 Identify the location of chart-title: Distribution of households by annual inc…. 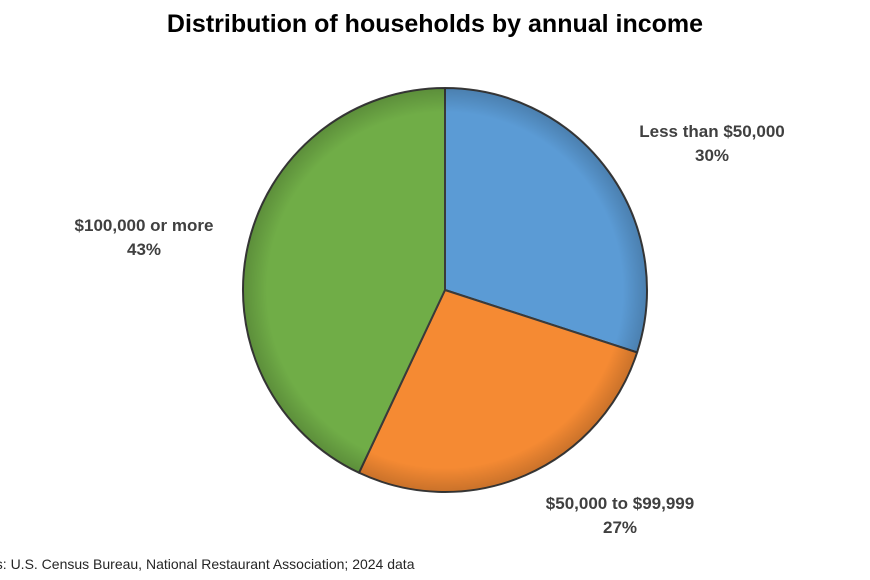
(435, 24).